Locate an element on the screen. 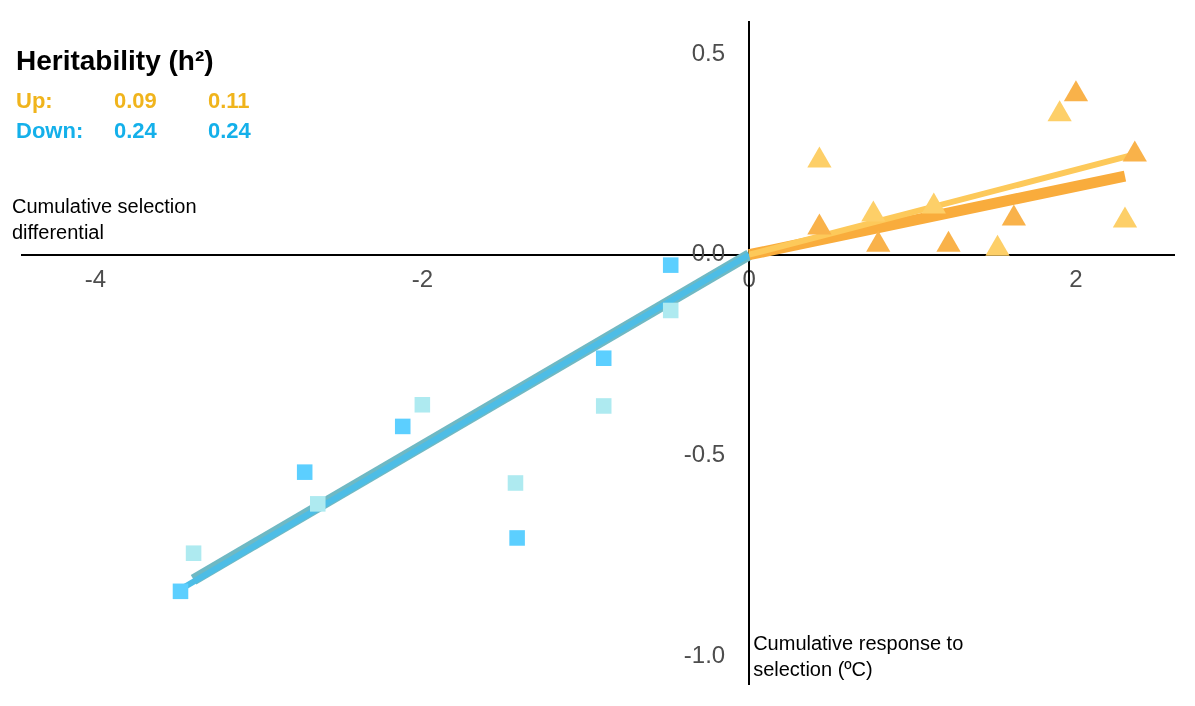 The height and width of the screenshot is (706, 1195). text: Heritability (h²) is located at coordinates (115, 60).